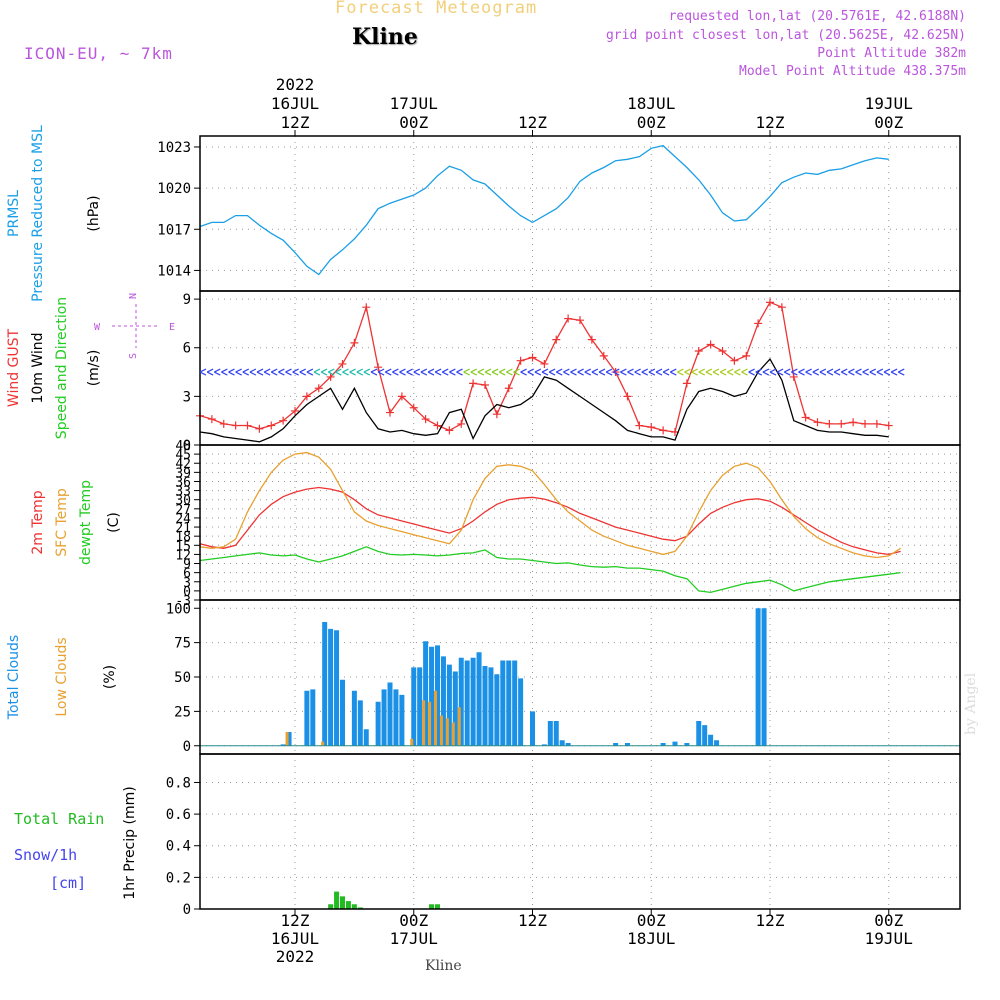 The height and width of the screenshot is (1000, 1000). I want to click on top-time-label: 17JUL, so click(414, 103).